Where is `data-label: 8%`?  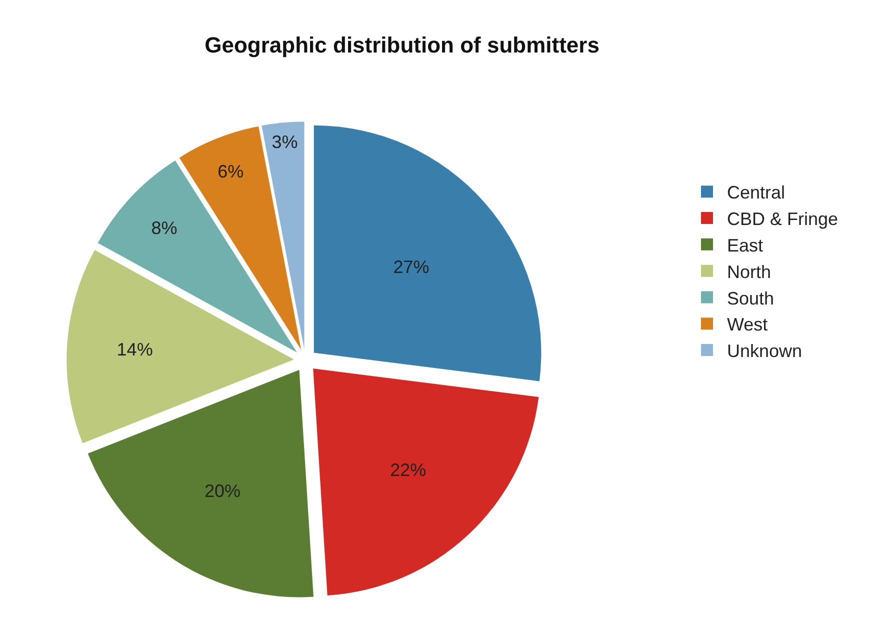 data-label: 8% is located at coordinates (164, 228).